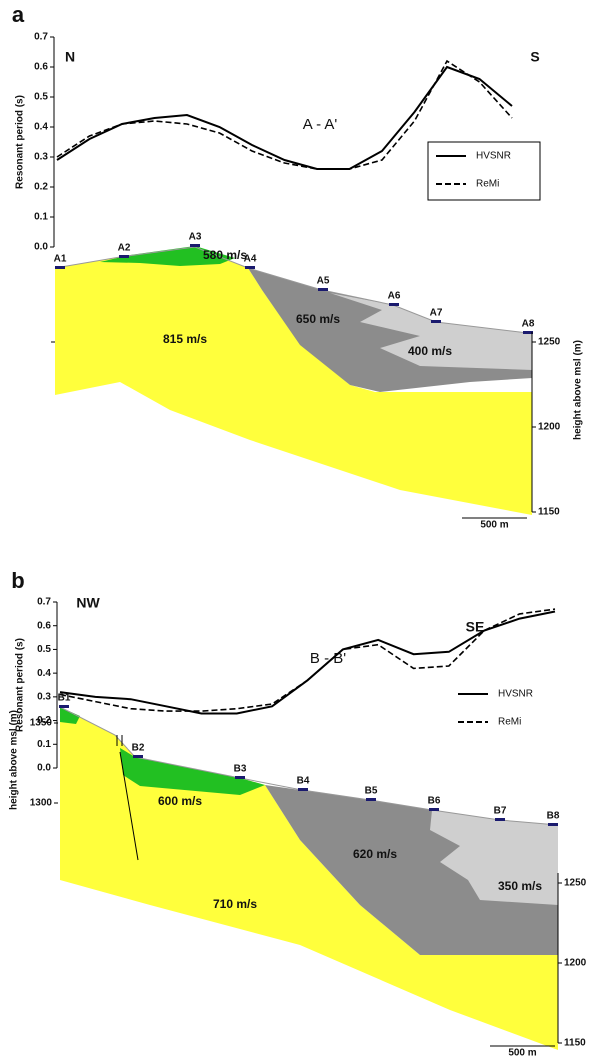 The height and width of the screenshot is (1060, 599). I want to click on station-label: A4, so click(250, 259).